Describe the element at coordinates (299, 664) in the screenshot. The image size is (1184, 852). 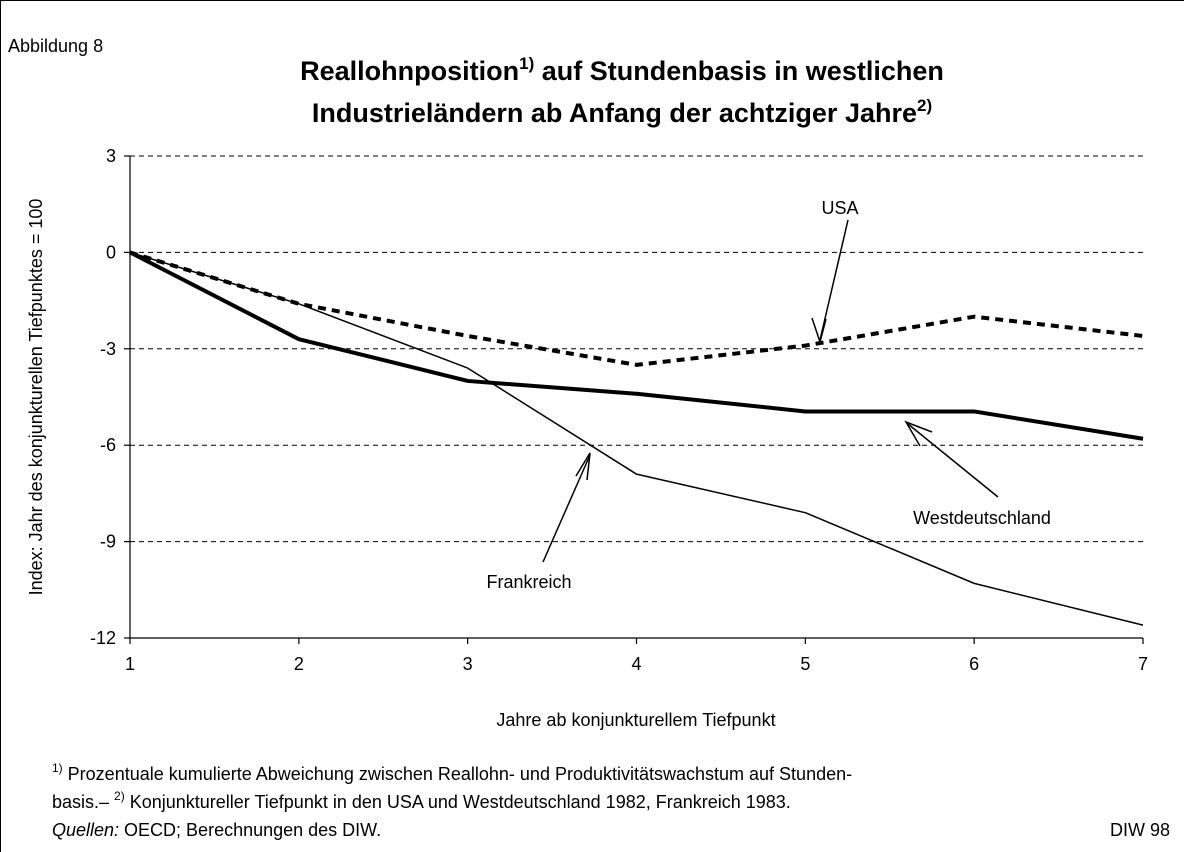
I see `x-tick-label: 2` at that location.